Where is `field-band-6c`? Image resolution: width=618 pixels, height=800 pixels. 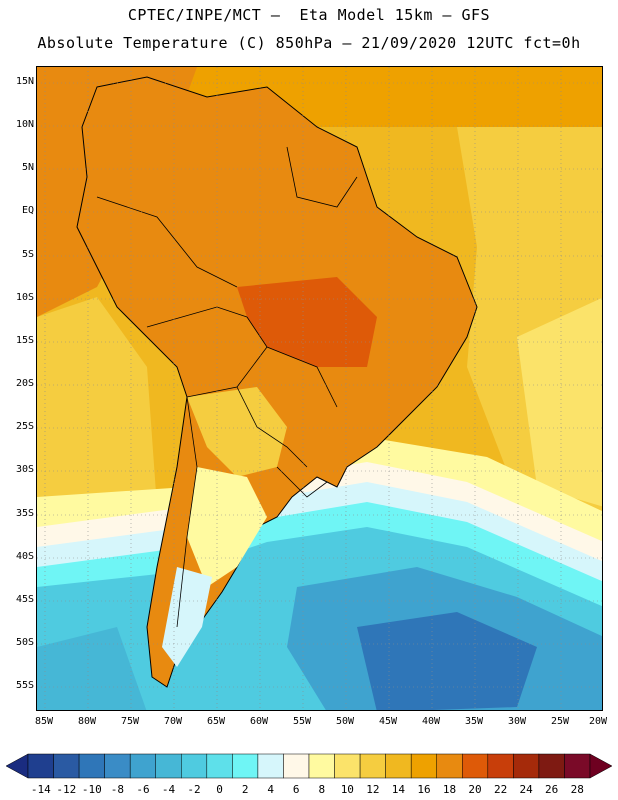 field-band-6c is located at coordinates (319, 514).